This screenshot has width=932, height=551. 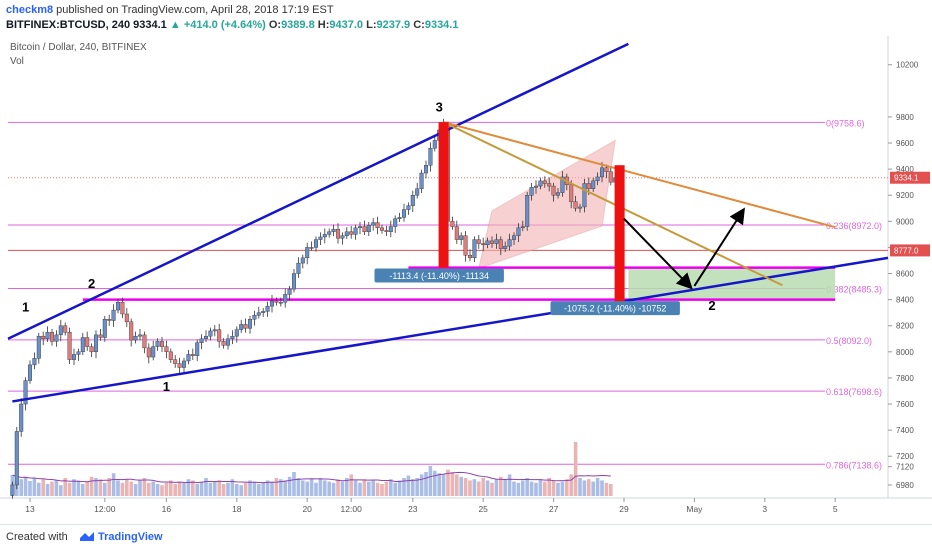 I want to click on last-price-tag: 9334.1, so click(x=906, y=178).